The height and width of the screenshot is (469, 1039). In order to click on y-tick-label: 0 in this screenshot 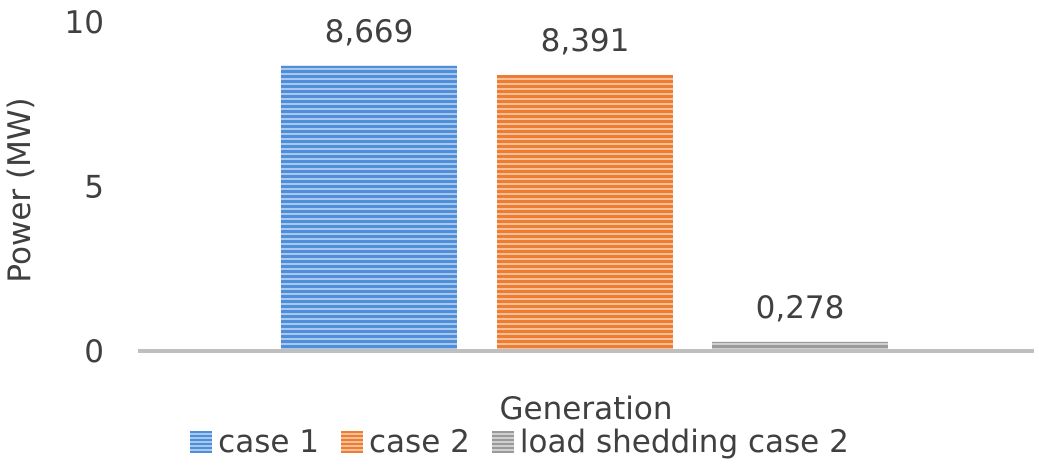, I will do `click(94, 352)`.